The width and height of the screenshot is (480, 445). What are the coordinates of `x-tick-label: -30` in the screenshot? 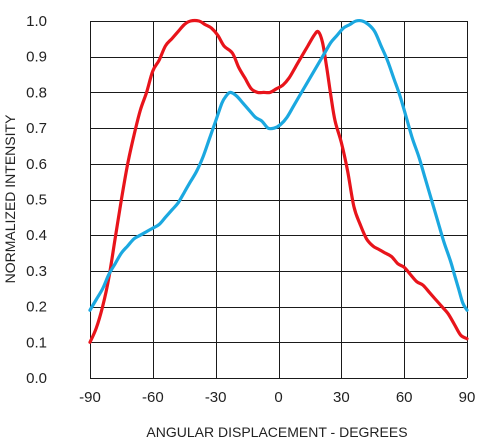 It's located at (216, 397).